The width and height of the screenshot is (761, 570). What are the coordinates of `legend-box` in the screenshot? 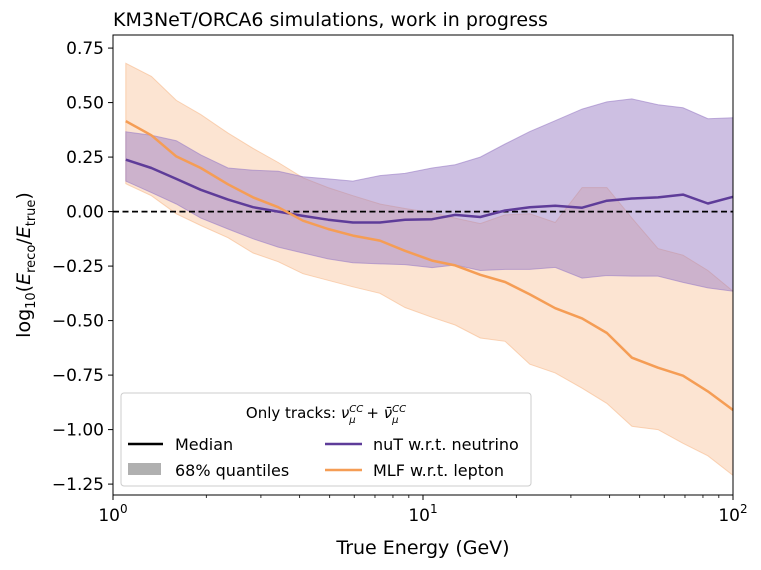 It's located at (326, 439).